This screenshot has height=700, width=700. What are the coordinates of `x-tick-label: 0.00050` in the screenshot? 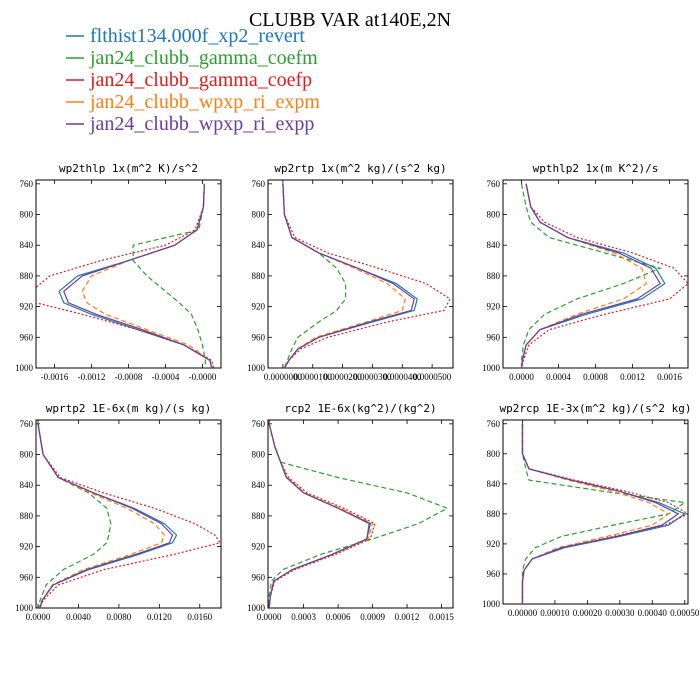 It's located at (685, 613).